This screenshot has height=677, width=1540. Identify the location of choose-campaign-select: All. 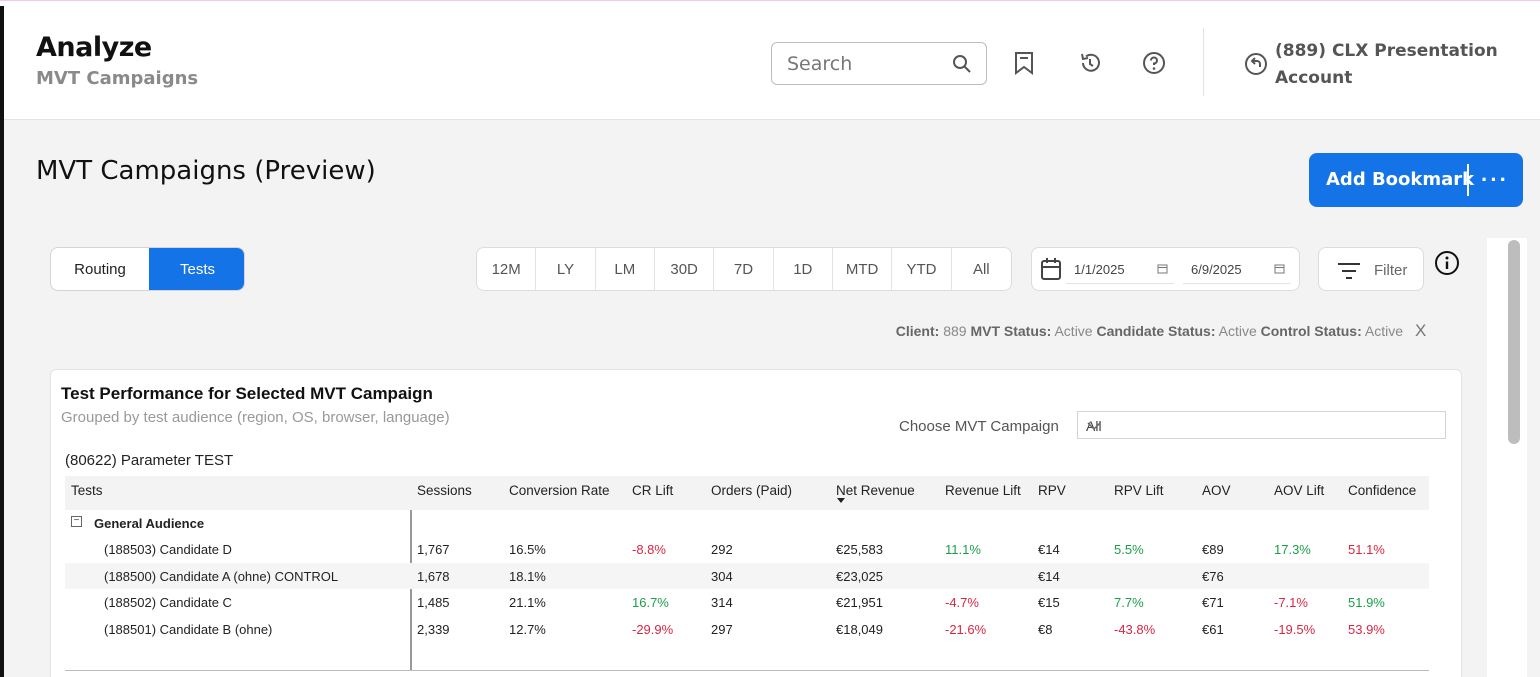
(1261, 425).